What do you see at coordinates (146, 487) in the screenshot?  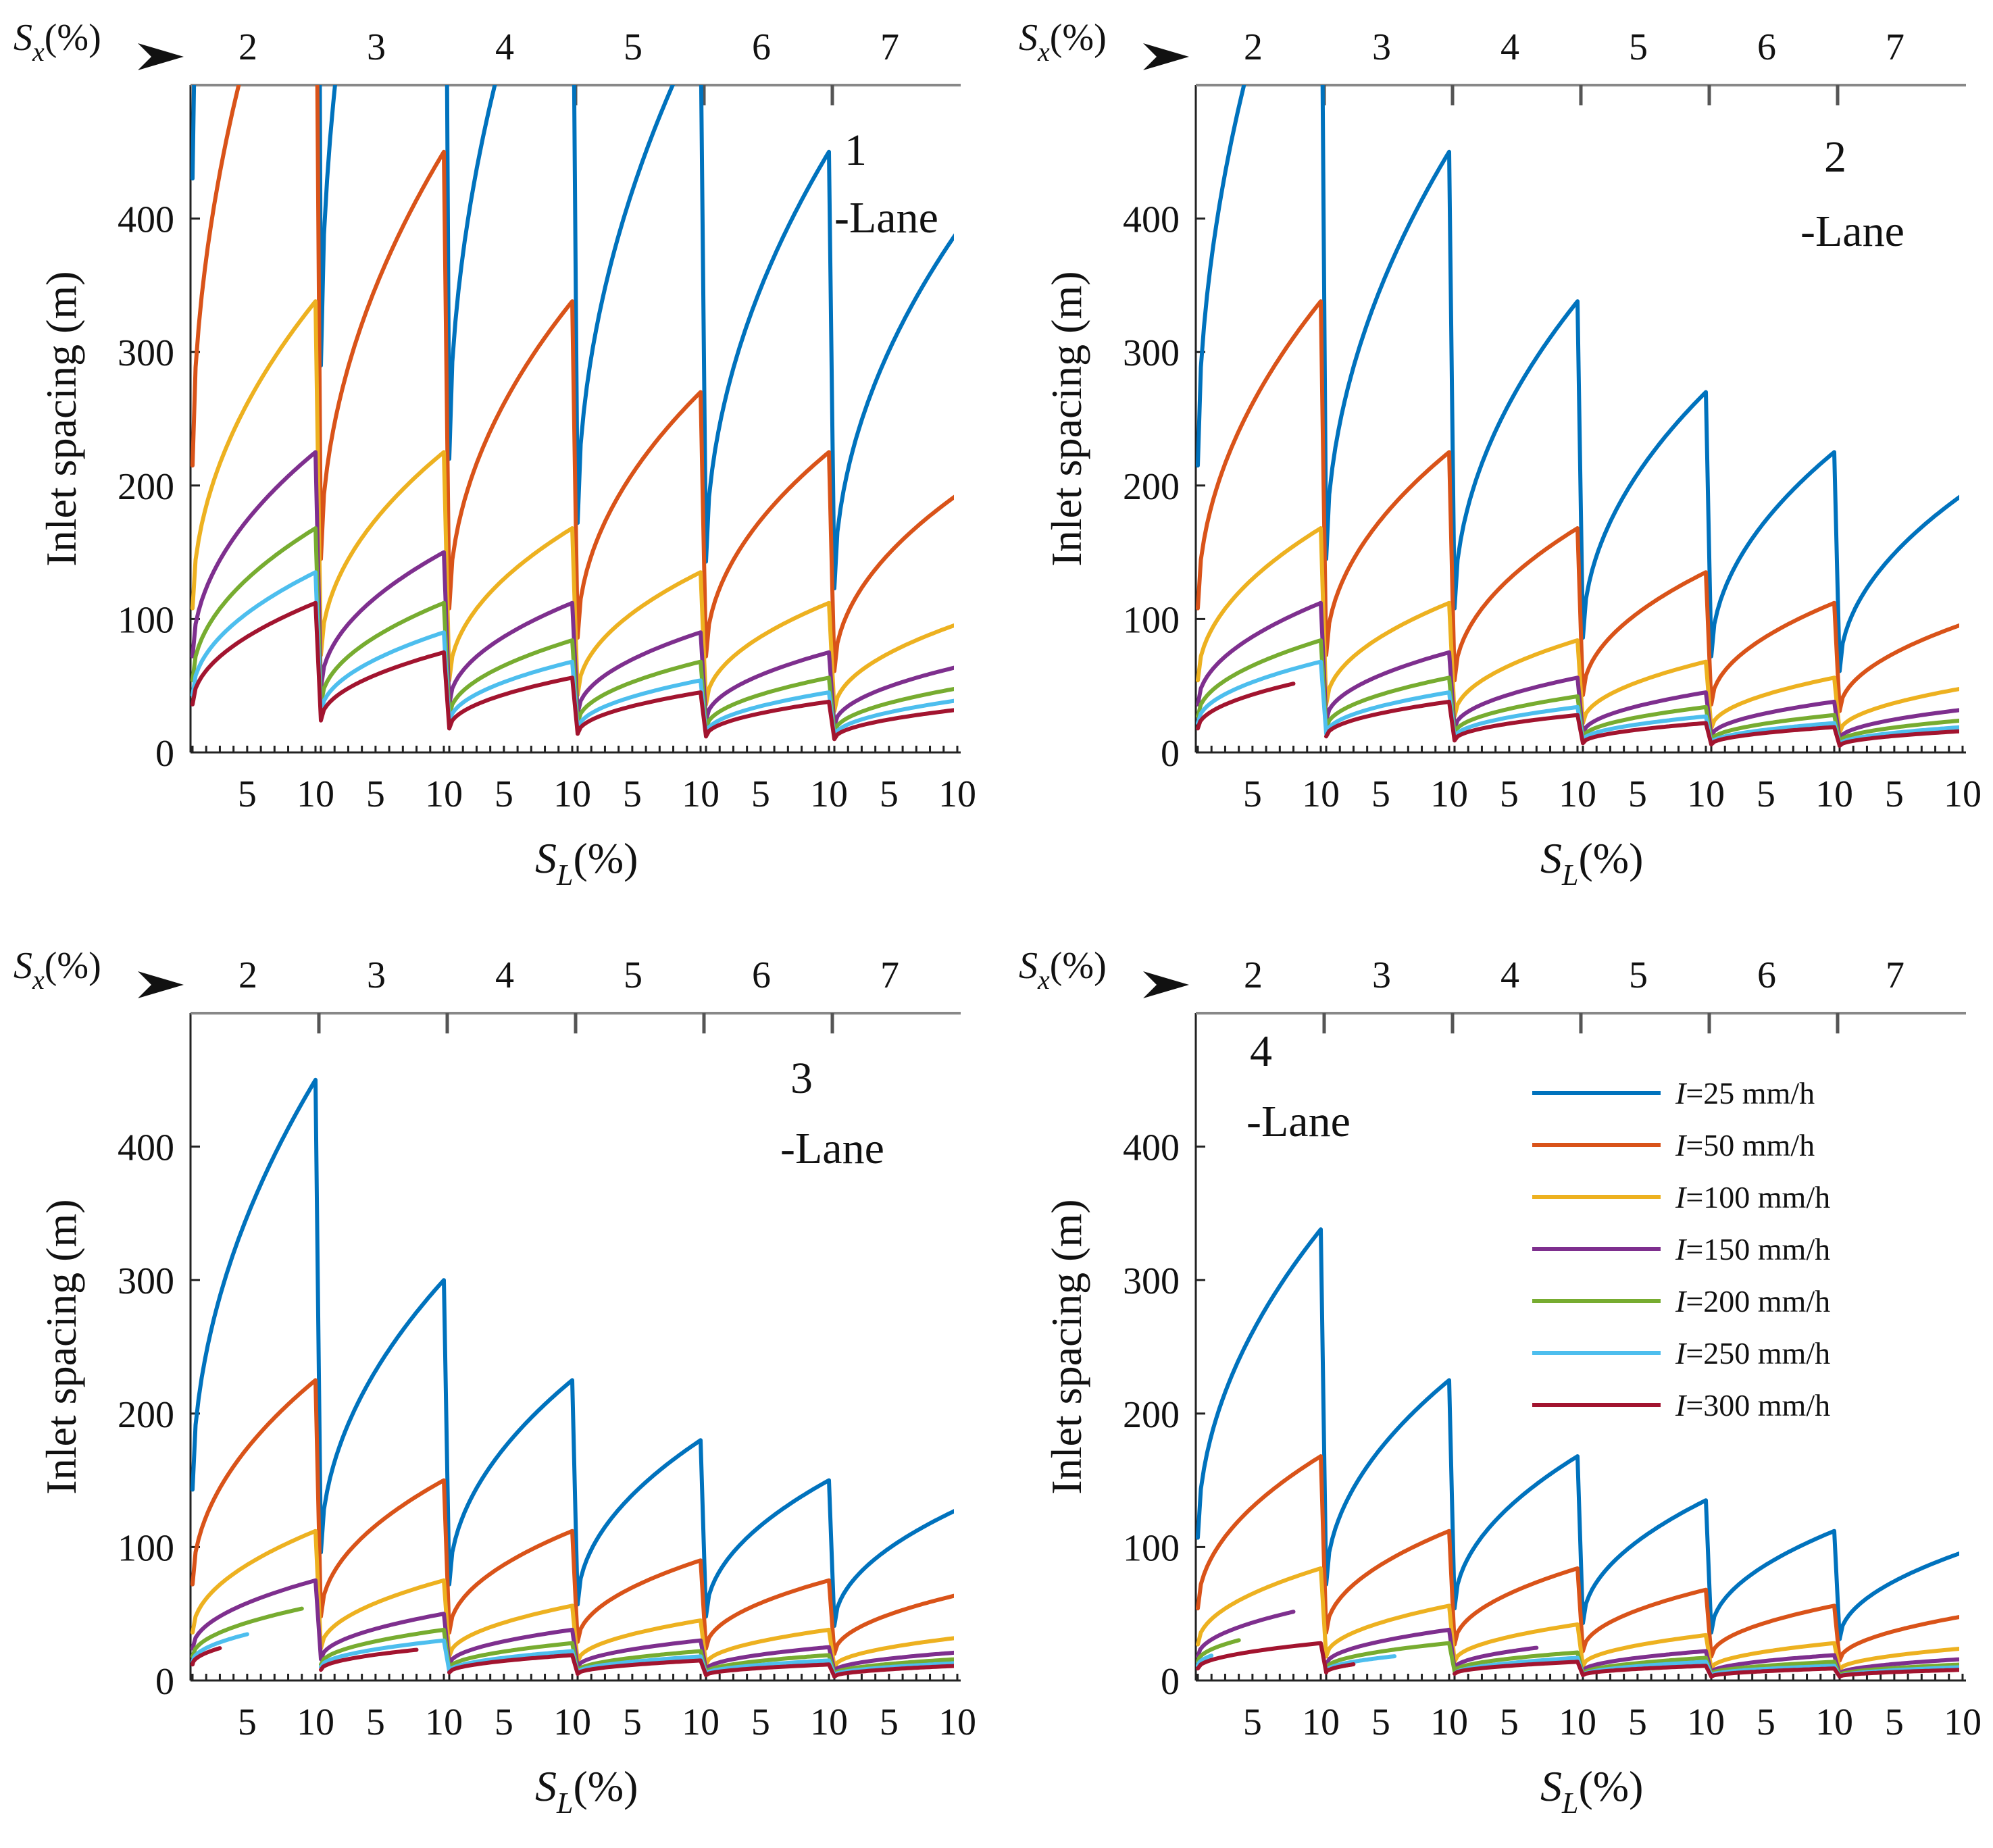 I see `y-tick-label: 200` at bounding box center [146, 487].